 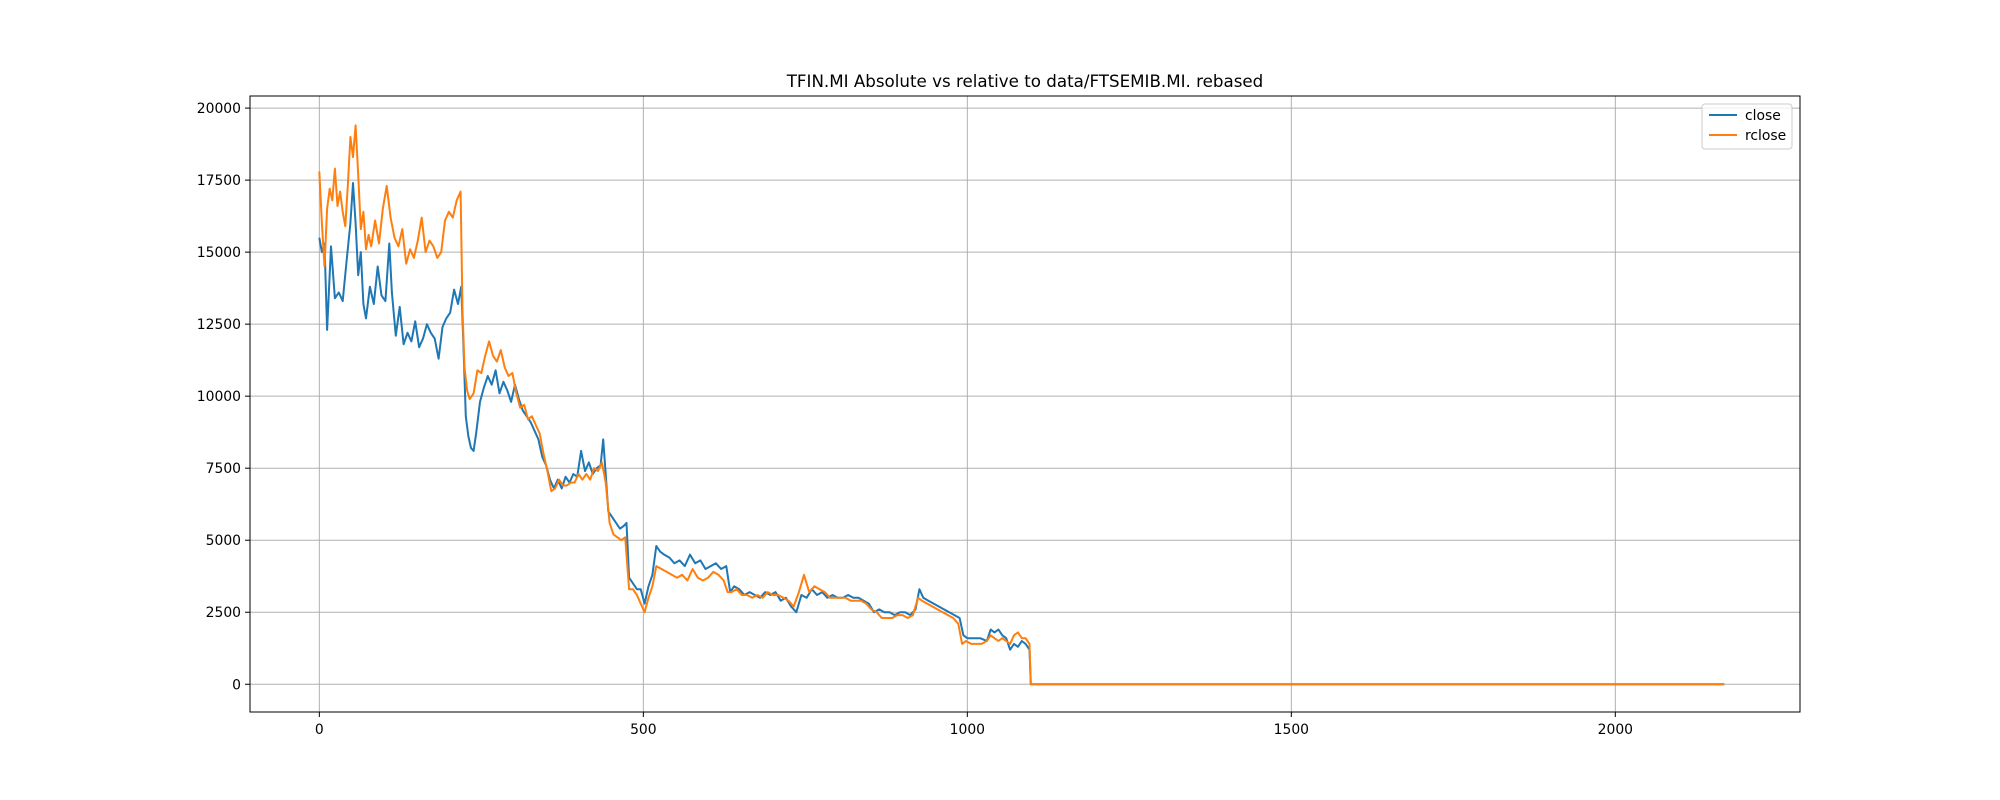 I want to click on y-tick-label: 20000, so click(x=219, y=109).